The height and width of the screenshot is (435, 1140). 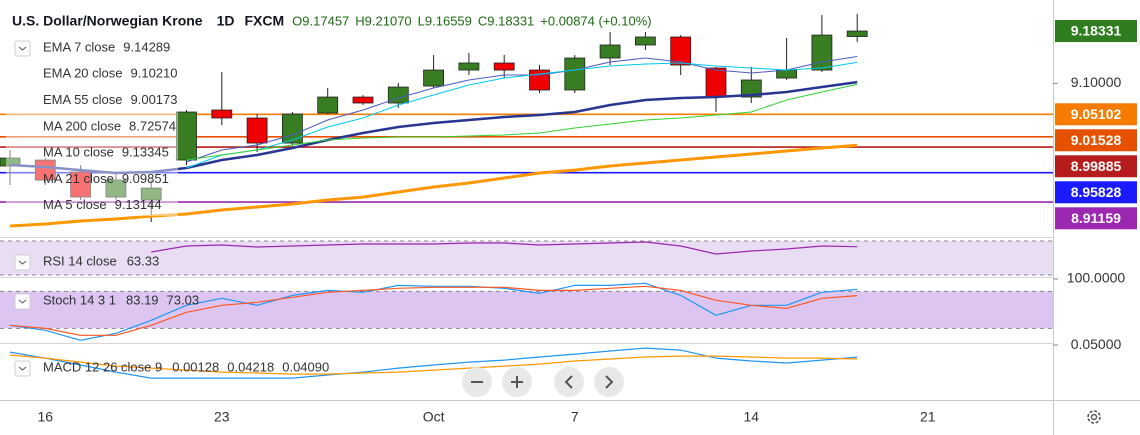 What do you see at coordinates (265, 21) in the screenshot?
I see `source: FXCM` at bounding box center [265, 21].